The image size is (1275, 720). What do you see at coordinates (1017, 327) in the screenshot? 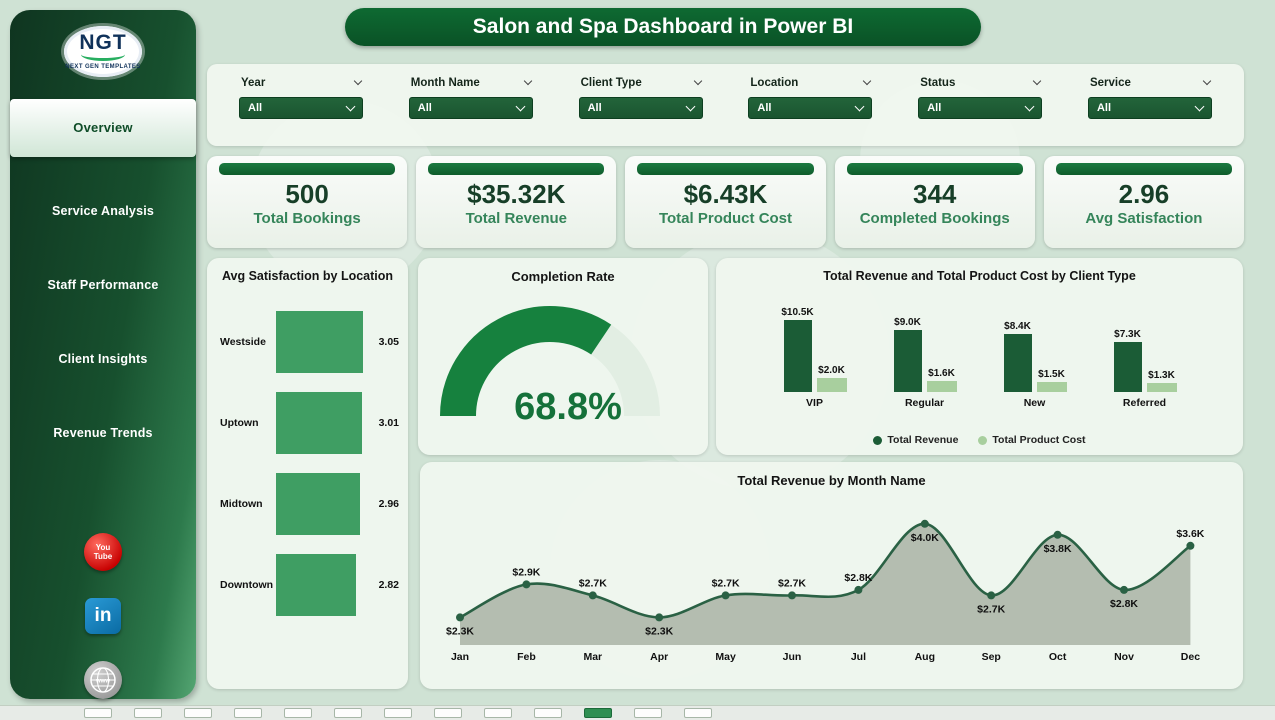
I see `value-label: $8.4K` at bounding box center [1017, 327].